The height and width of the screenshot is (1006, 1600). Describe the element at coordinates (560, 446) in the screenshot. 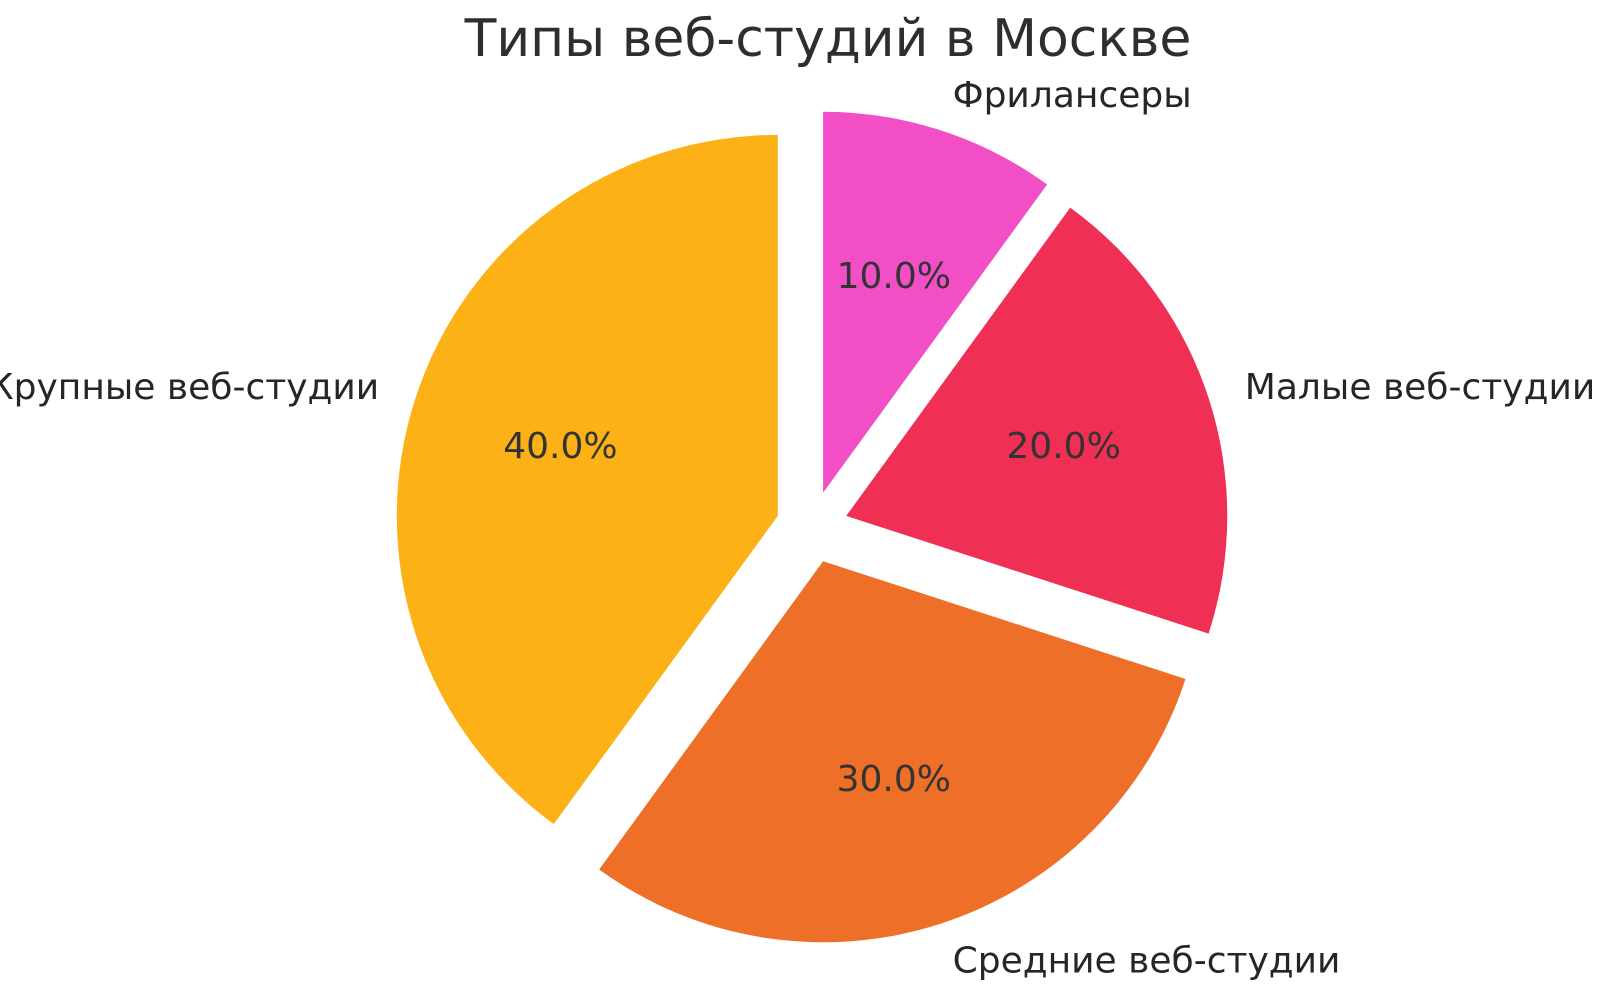

I see `pie-slice-pct-3: 40.0%` at that location.